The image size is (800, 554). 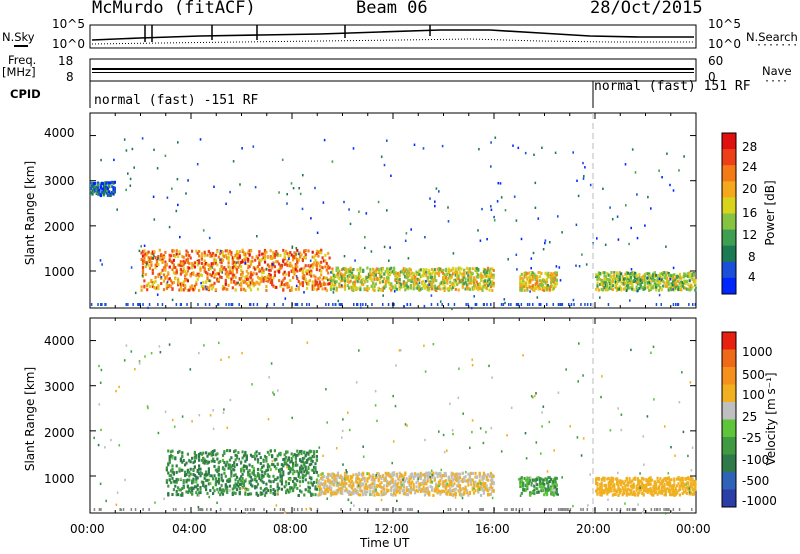 What do you see at coordinates (777, 71) in the screenshot?
I see `nave-label: Nave` at bounding box center [777, 71].